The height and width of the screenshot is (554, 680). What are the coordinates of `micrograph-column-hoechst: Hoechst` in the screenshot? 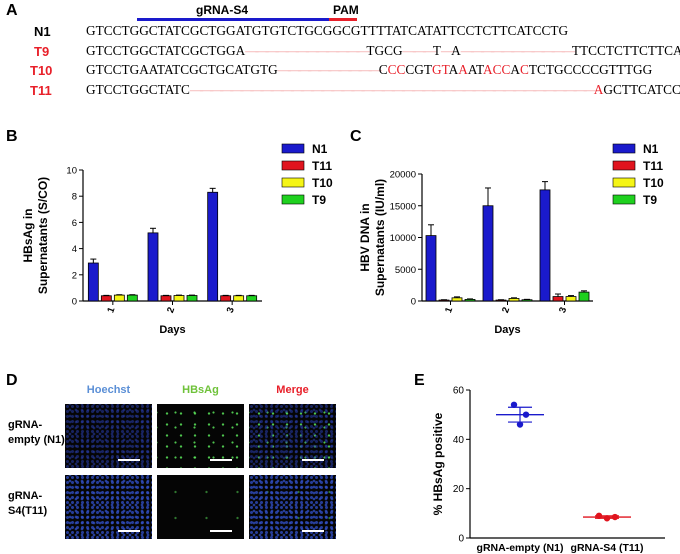 It's located at (108, 390).